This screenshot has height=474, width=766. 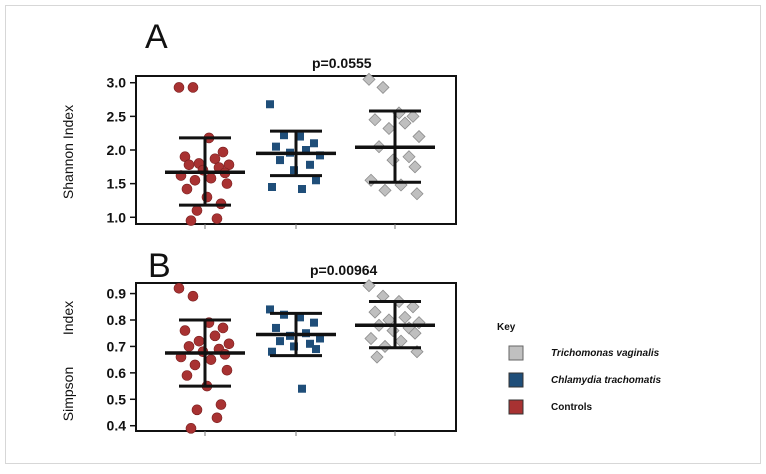 I want to click on panel-b-ytick-label: 0.4, so click(x=117, y=426).